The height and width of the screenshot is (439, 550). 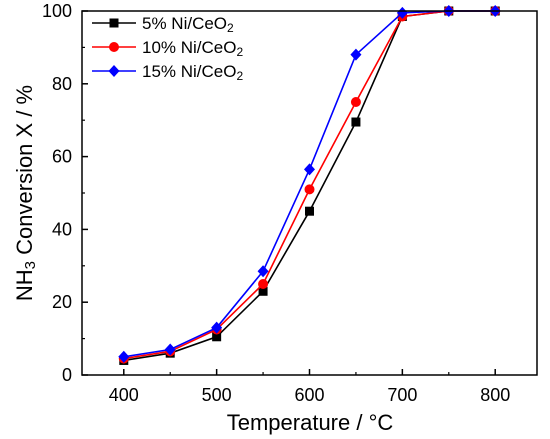 I want to click on legend-label: 15% Ni/CeO2, so click(x=192, y=72).